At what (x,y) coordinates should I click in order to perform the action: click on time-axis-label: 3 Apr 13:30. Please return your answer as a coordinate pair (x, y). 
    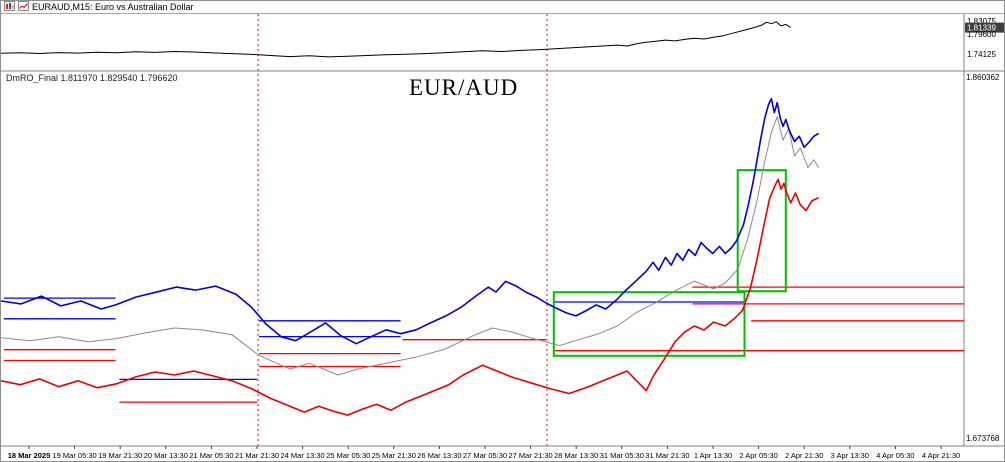
    Looking at the image, I should click on (850, 455).